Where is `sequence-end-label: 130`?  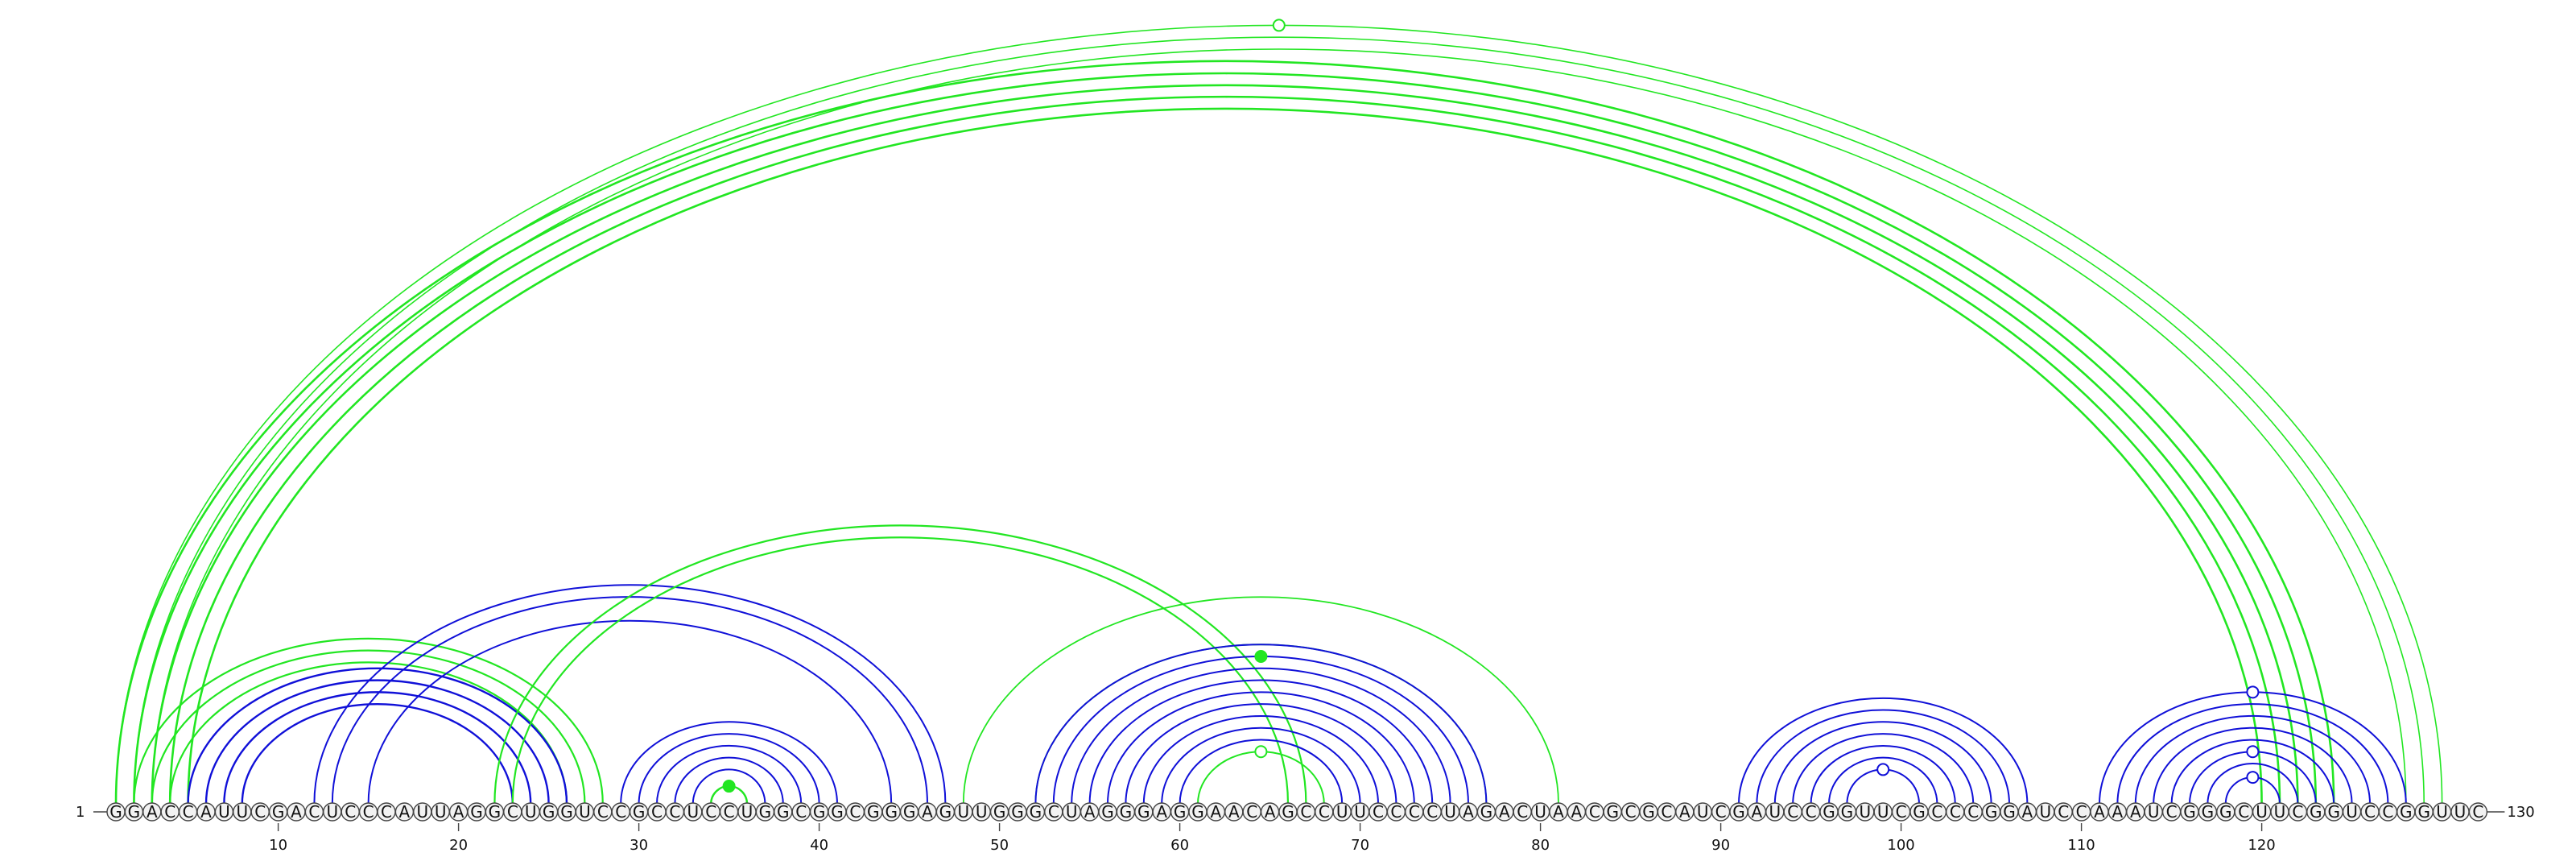
sequence-end-label: 130 is located at coordinates (2520, 812).